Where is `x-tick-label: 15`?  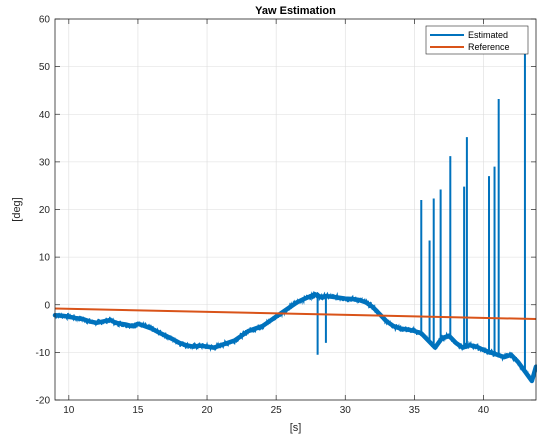
x-tick-label: 15 is located at coordinates (138, 410).